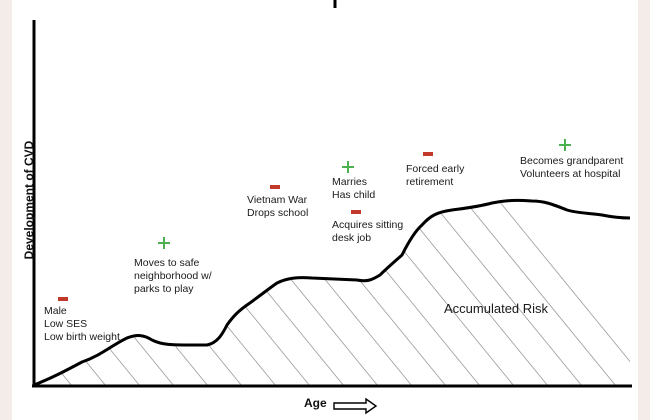 The image size is (650, 420). What do you see at coordinates (570, 174) in the screenshot?
I see `event-line: Volunteers at hospital` at bounding box center [570, 174].